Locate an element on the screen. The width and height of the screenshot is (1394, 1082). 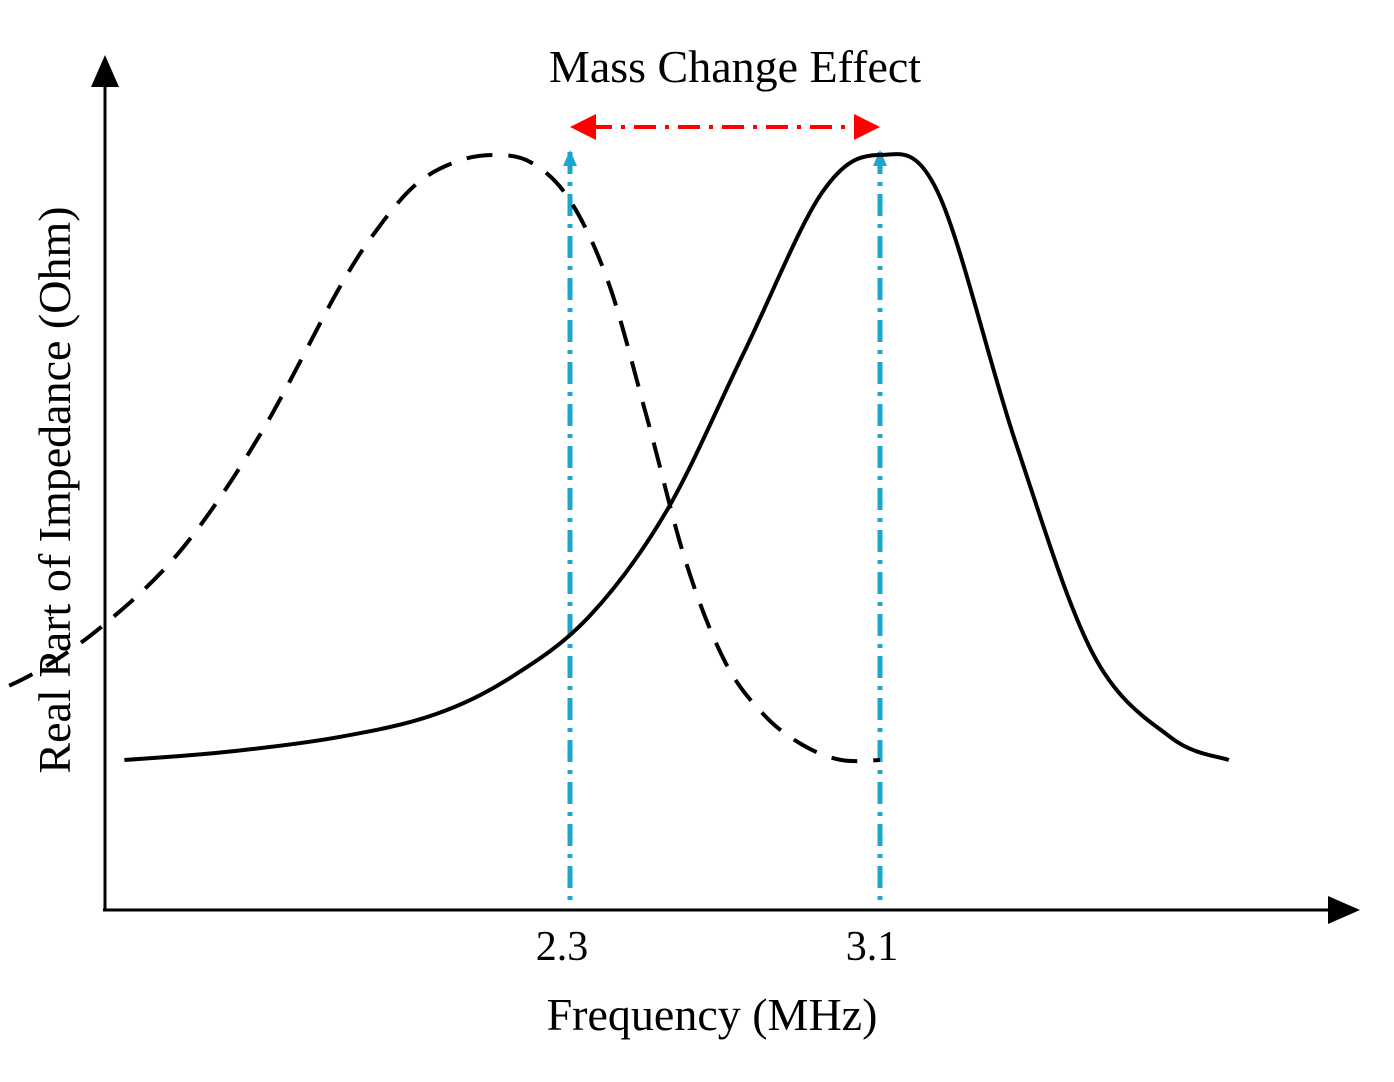
y-axis-arrowhead is located at coordinates (105, 71).